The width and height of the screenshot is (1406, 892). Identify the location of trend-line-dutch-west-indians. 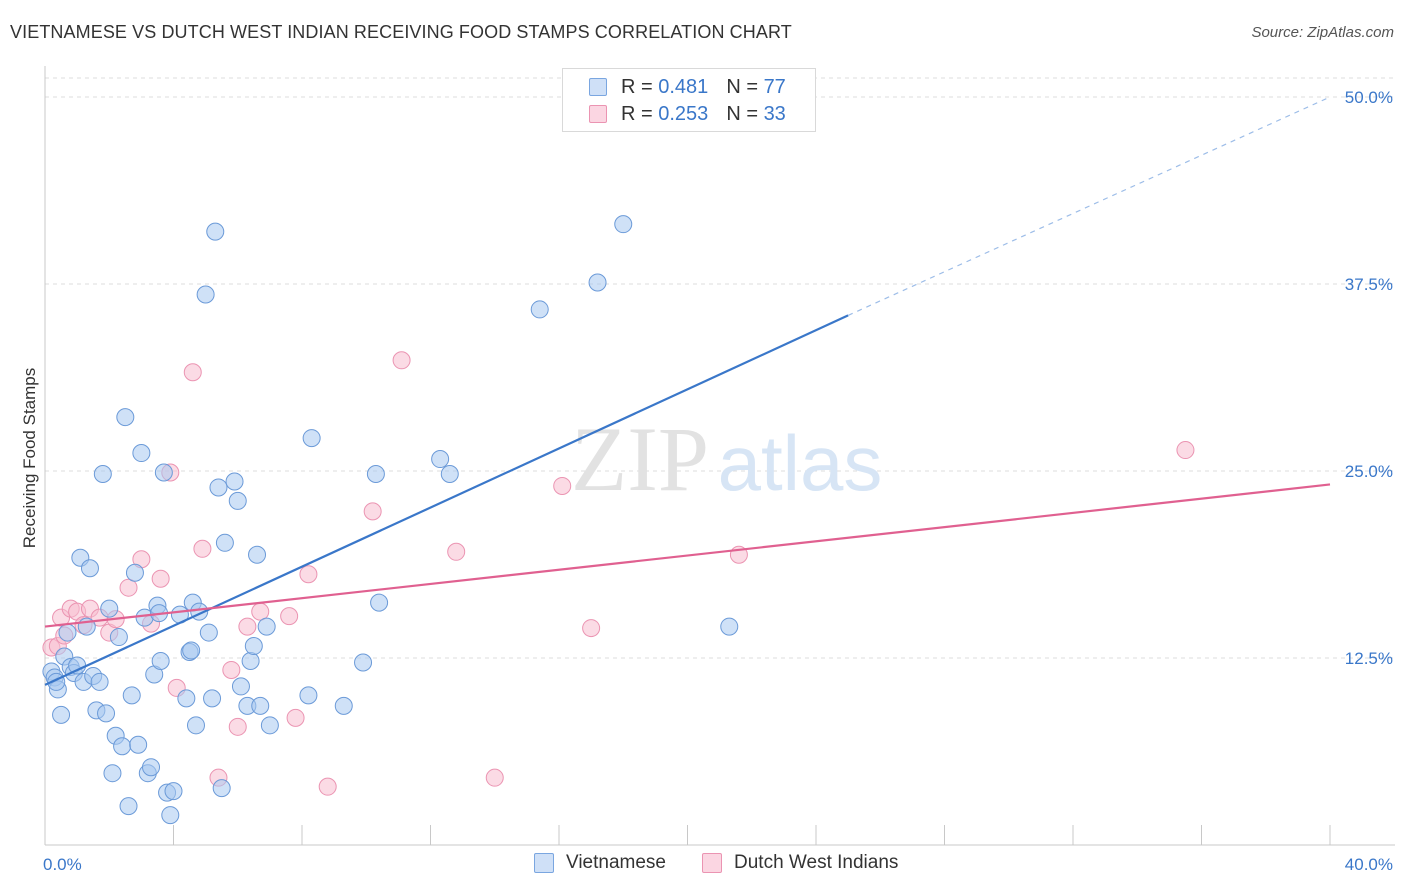
(687, 555).